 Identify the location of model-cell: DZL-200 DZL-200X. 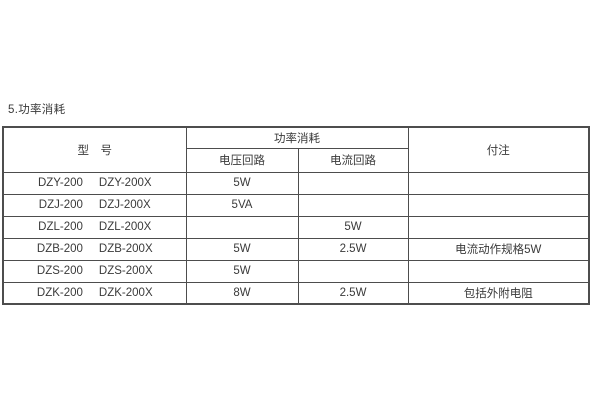
(94, 227).